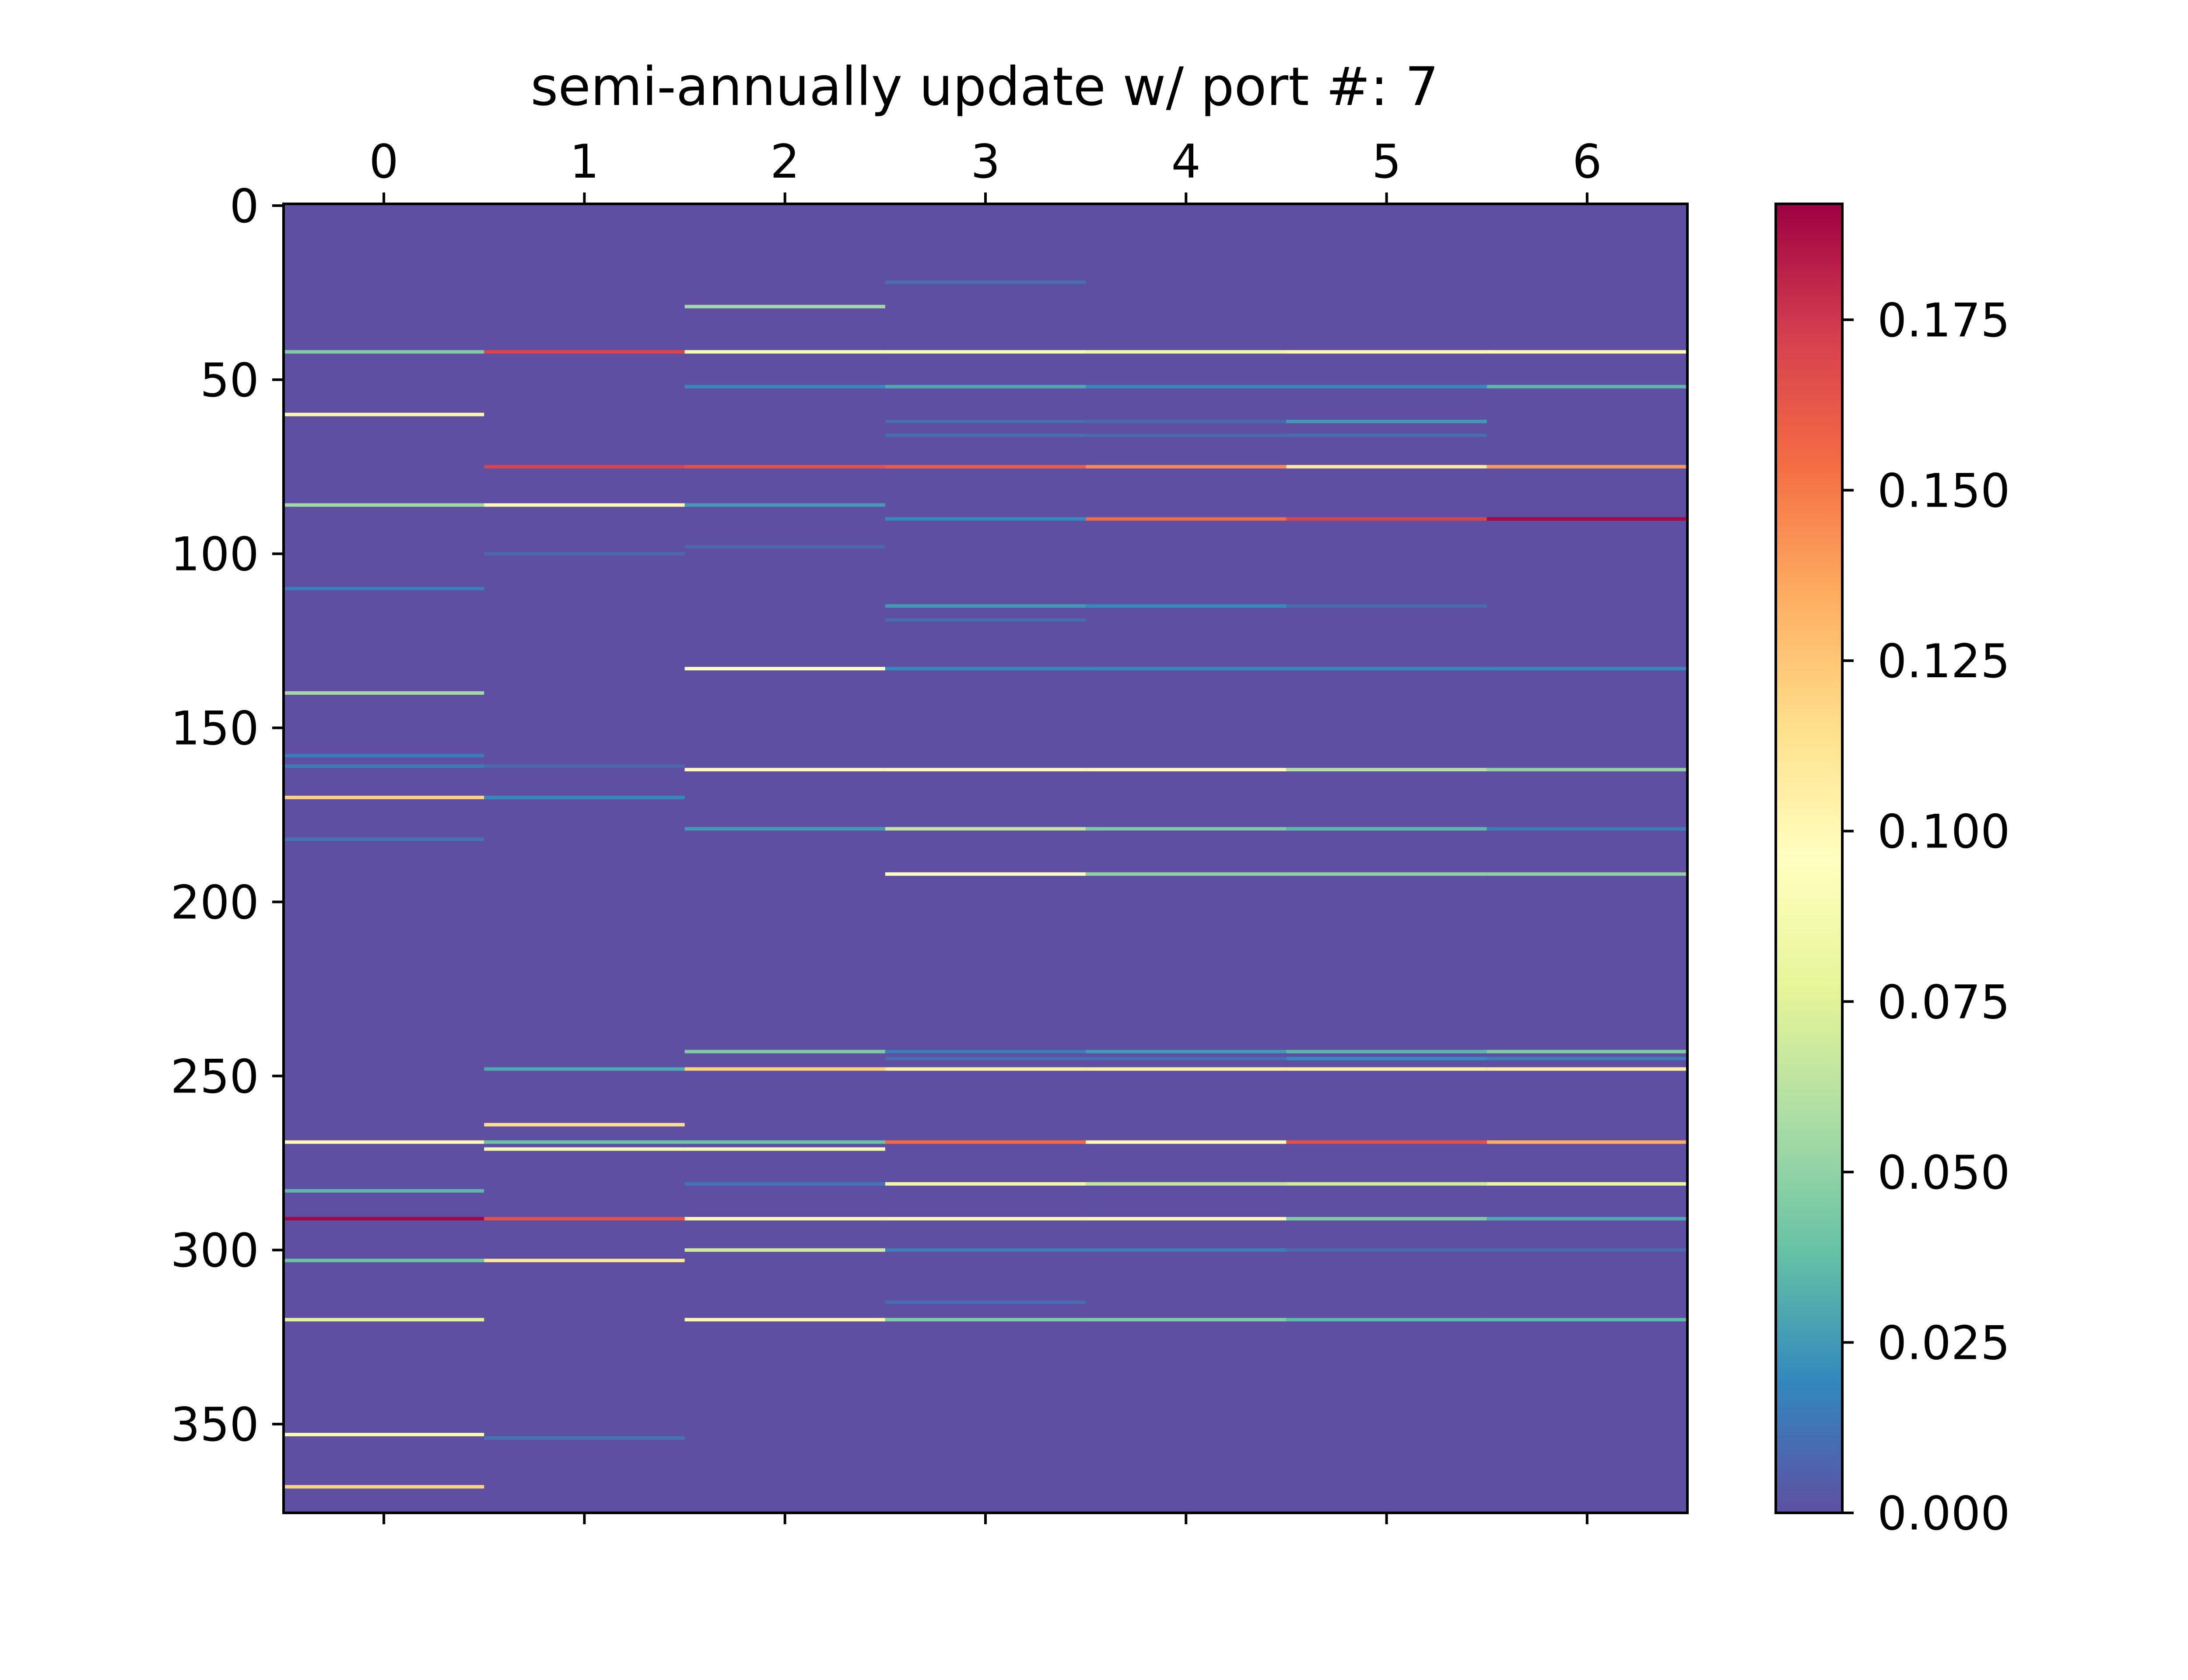  I want to click on y-tick-label: 0, so click(244, 206).